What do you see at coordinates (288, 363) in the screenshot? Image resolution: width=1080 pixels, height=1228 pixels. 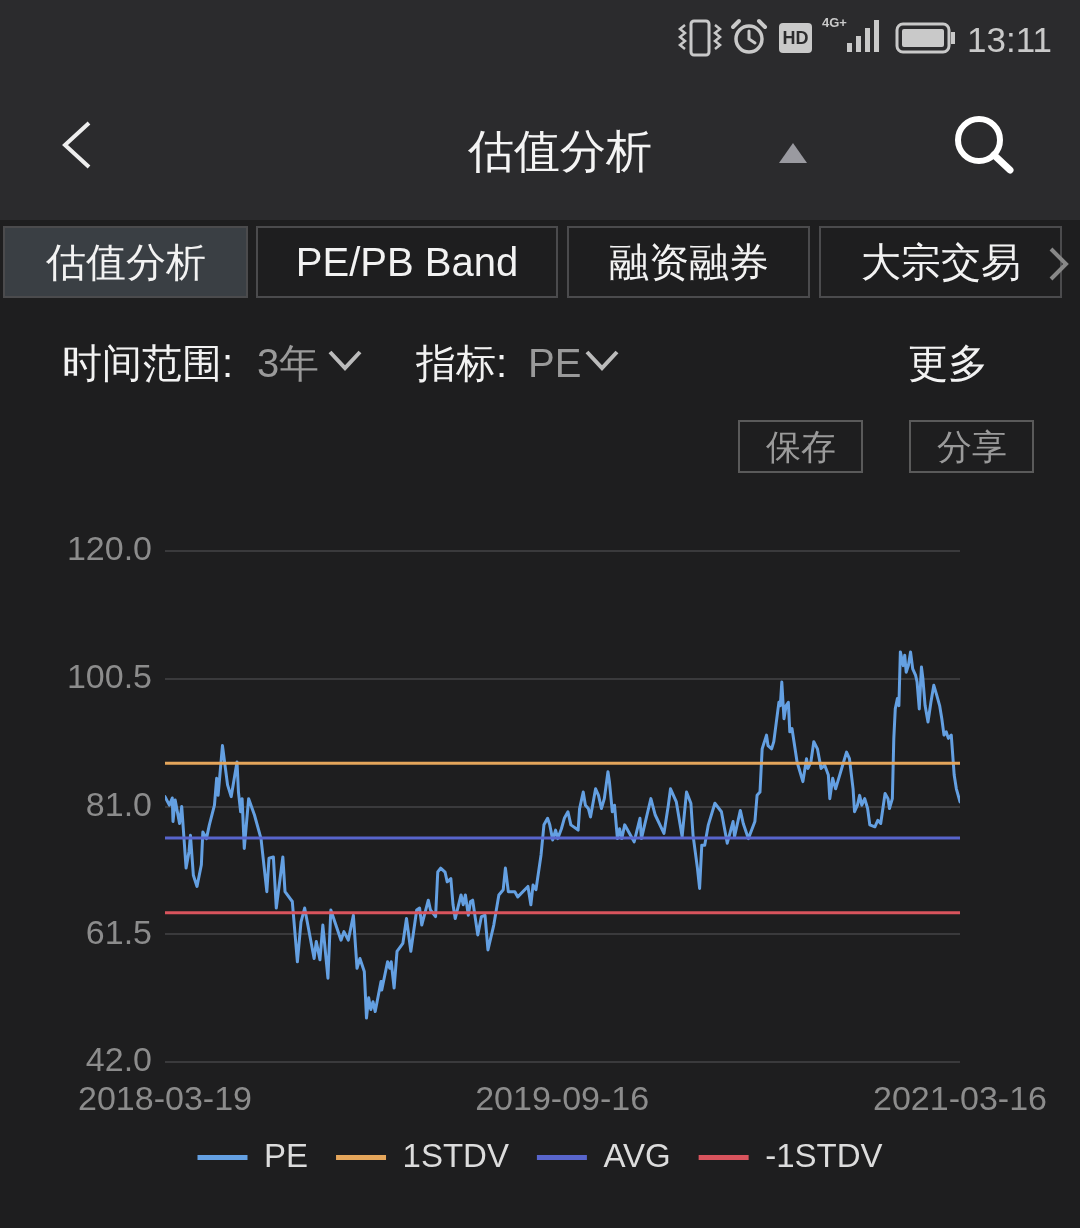 I see `text: 3年` at bounding box center [288, 363].